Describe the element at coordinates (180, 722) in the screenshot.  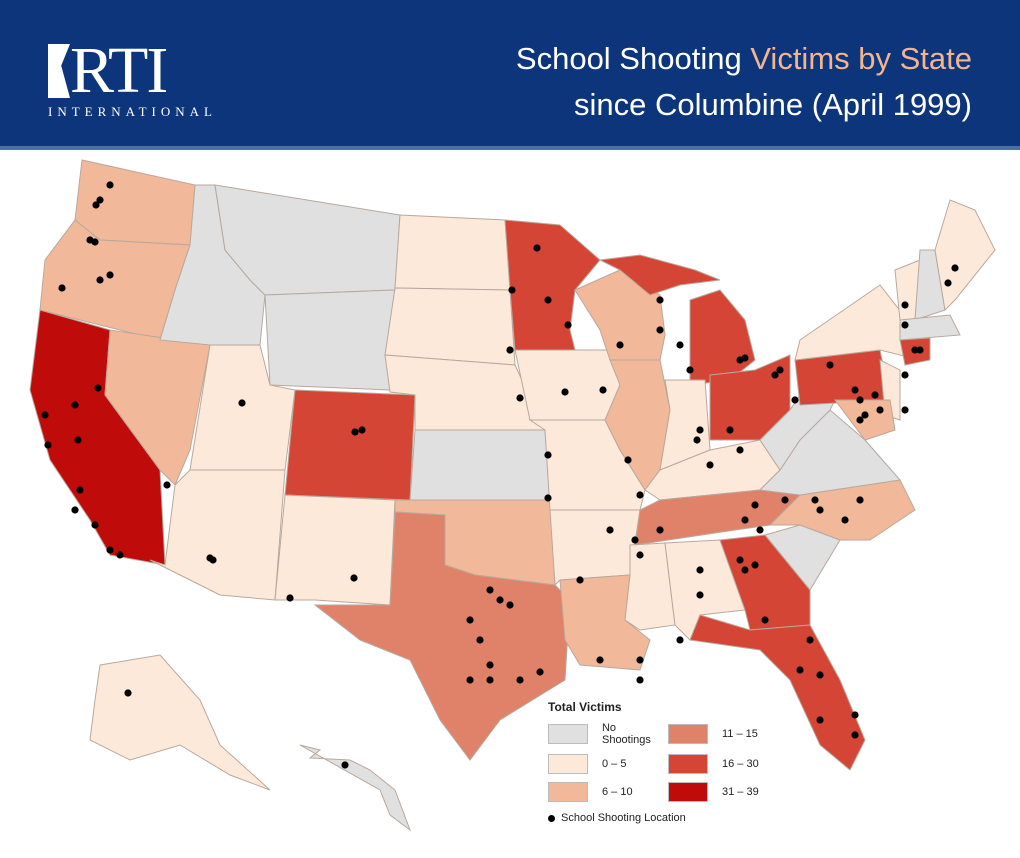
I see `state-ak` at that location.